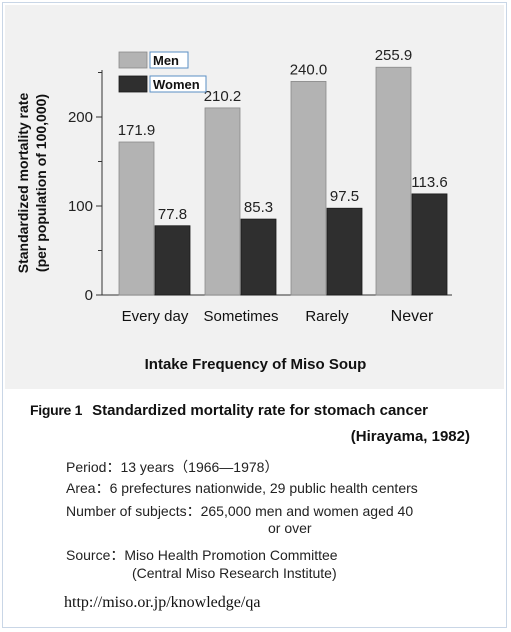 The width and height of the screenshot is (511, 632). Describe the element at coordinates (155, 316) in the screenshot. I see `x-tick-label: Every day` at that location.